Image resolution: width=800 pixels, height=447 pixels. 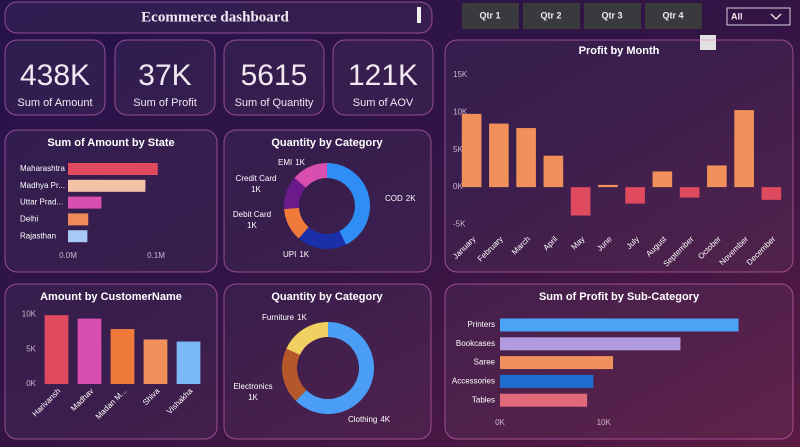 I want to click on chart-title: Sum of Profit by Sub-Category, so click(x=619, y=297).